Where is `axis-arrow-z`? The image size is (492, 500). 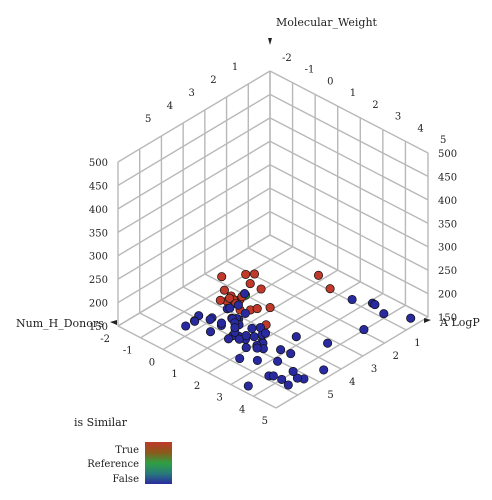 axis-arrow-z is located at coordinates (270, 41).